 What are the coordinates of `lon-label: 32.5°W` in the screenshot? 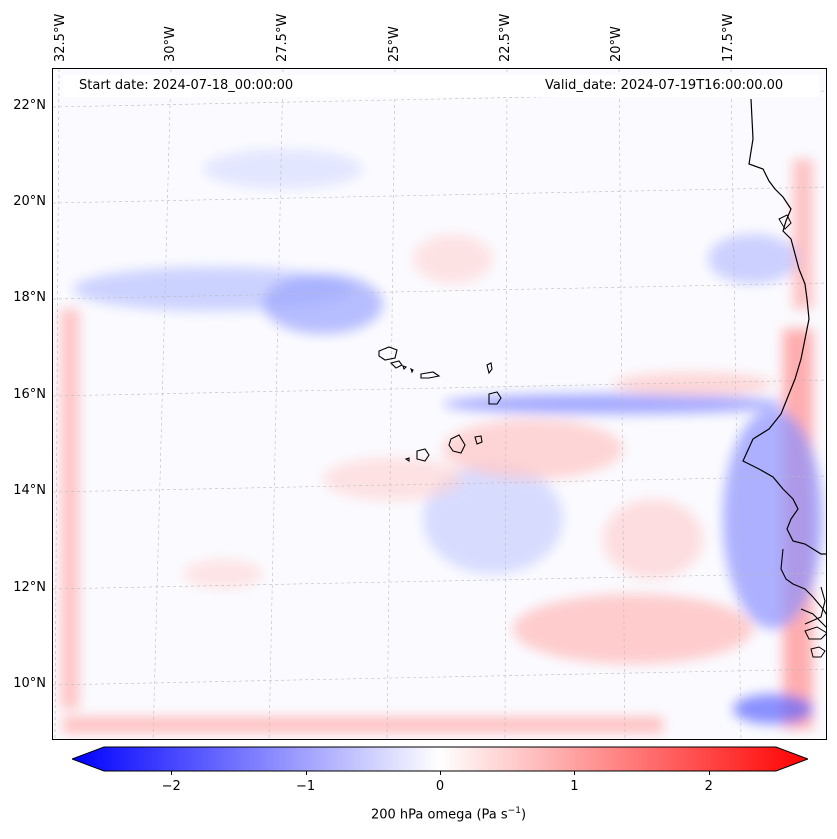 It's located at (60, 37).